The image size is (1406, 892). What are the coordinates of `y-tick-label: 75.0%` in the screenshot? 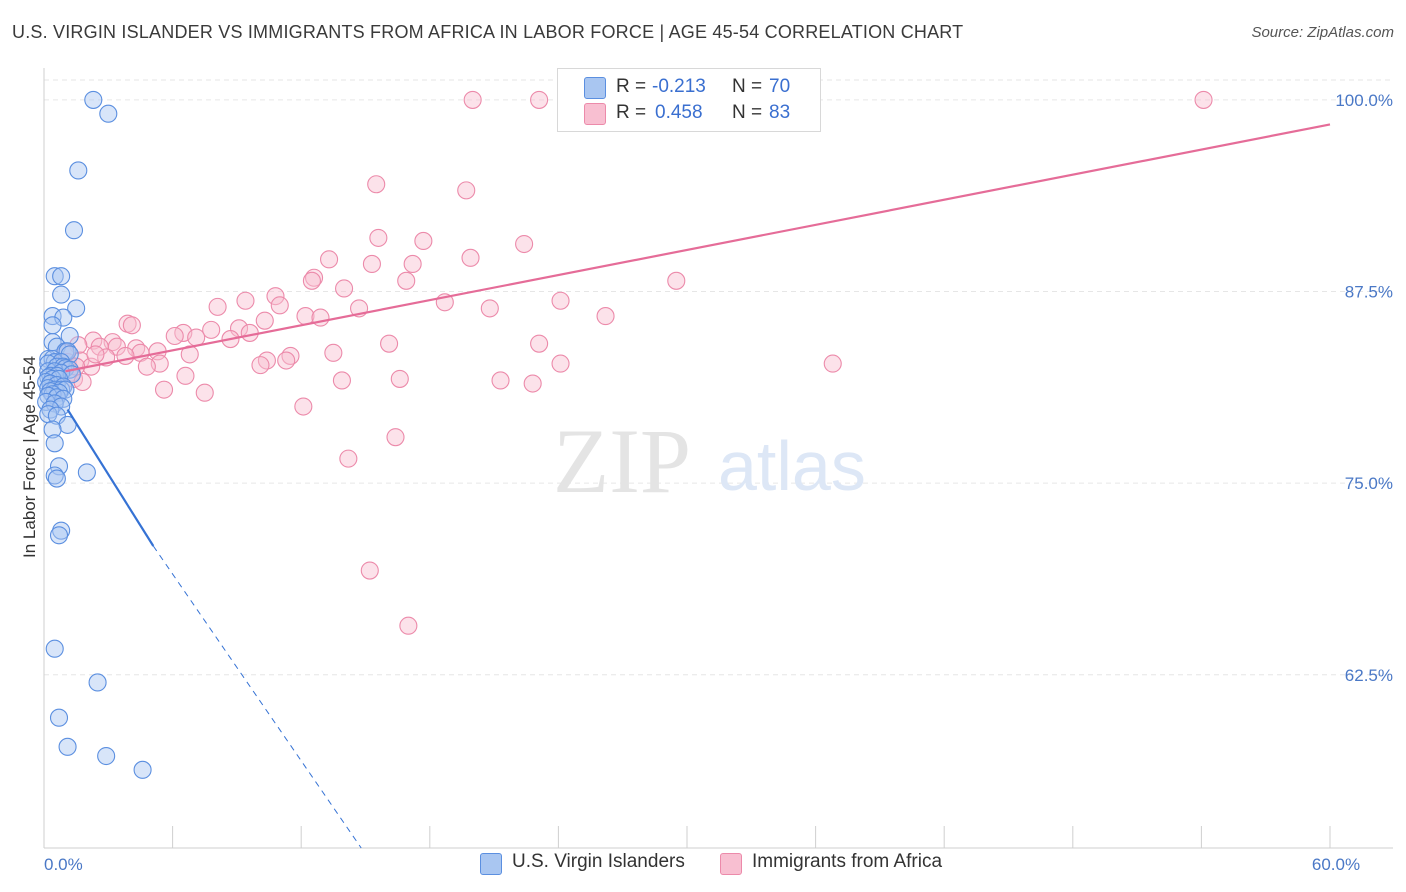 It's located at (1369, 483).